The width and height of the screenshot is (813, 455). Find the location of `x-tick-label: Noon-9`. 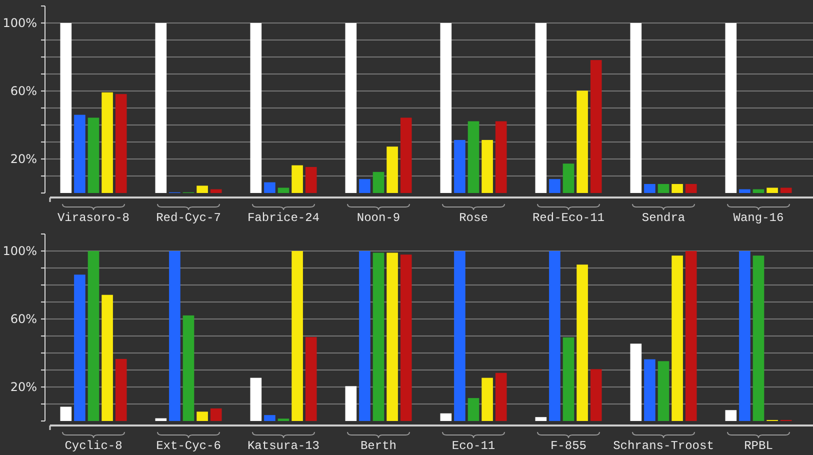

x-tick-label: Noon-9 is located at coordinates (378, 218).